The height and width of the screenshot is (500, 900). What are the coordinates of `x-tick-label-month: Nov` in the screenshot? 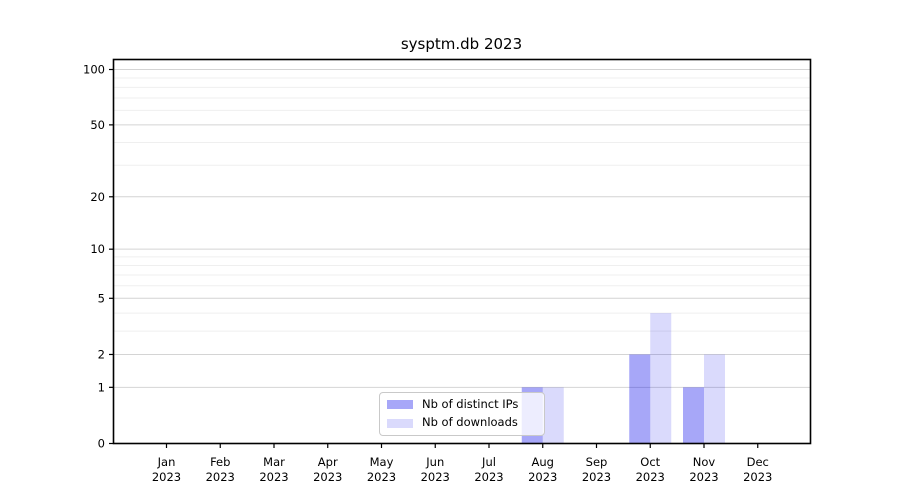 It's located at (704, 462).